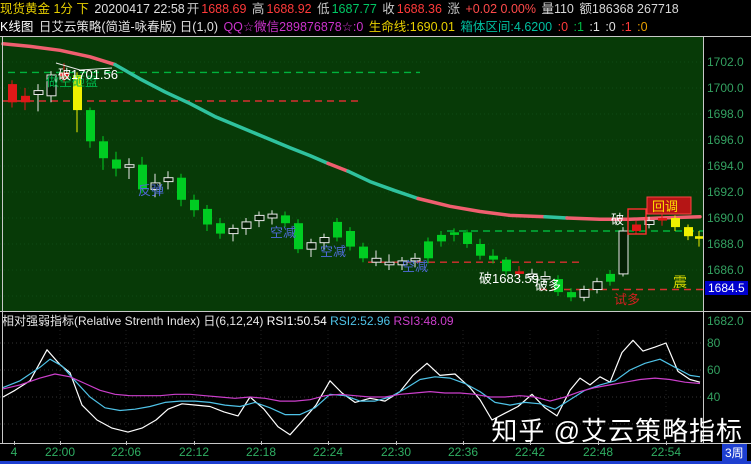 This screenshot has width=751, height=464. Describe the element at coordinates (725, 218) in the screenshot. I see `price-axis-label: 1690.0` at that location.